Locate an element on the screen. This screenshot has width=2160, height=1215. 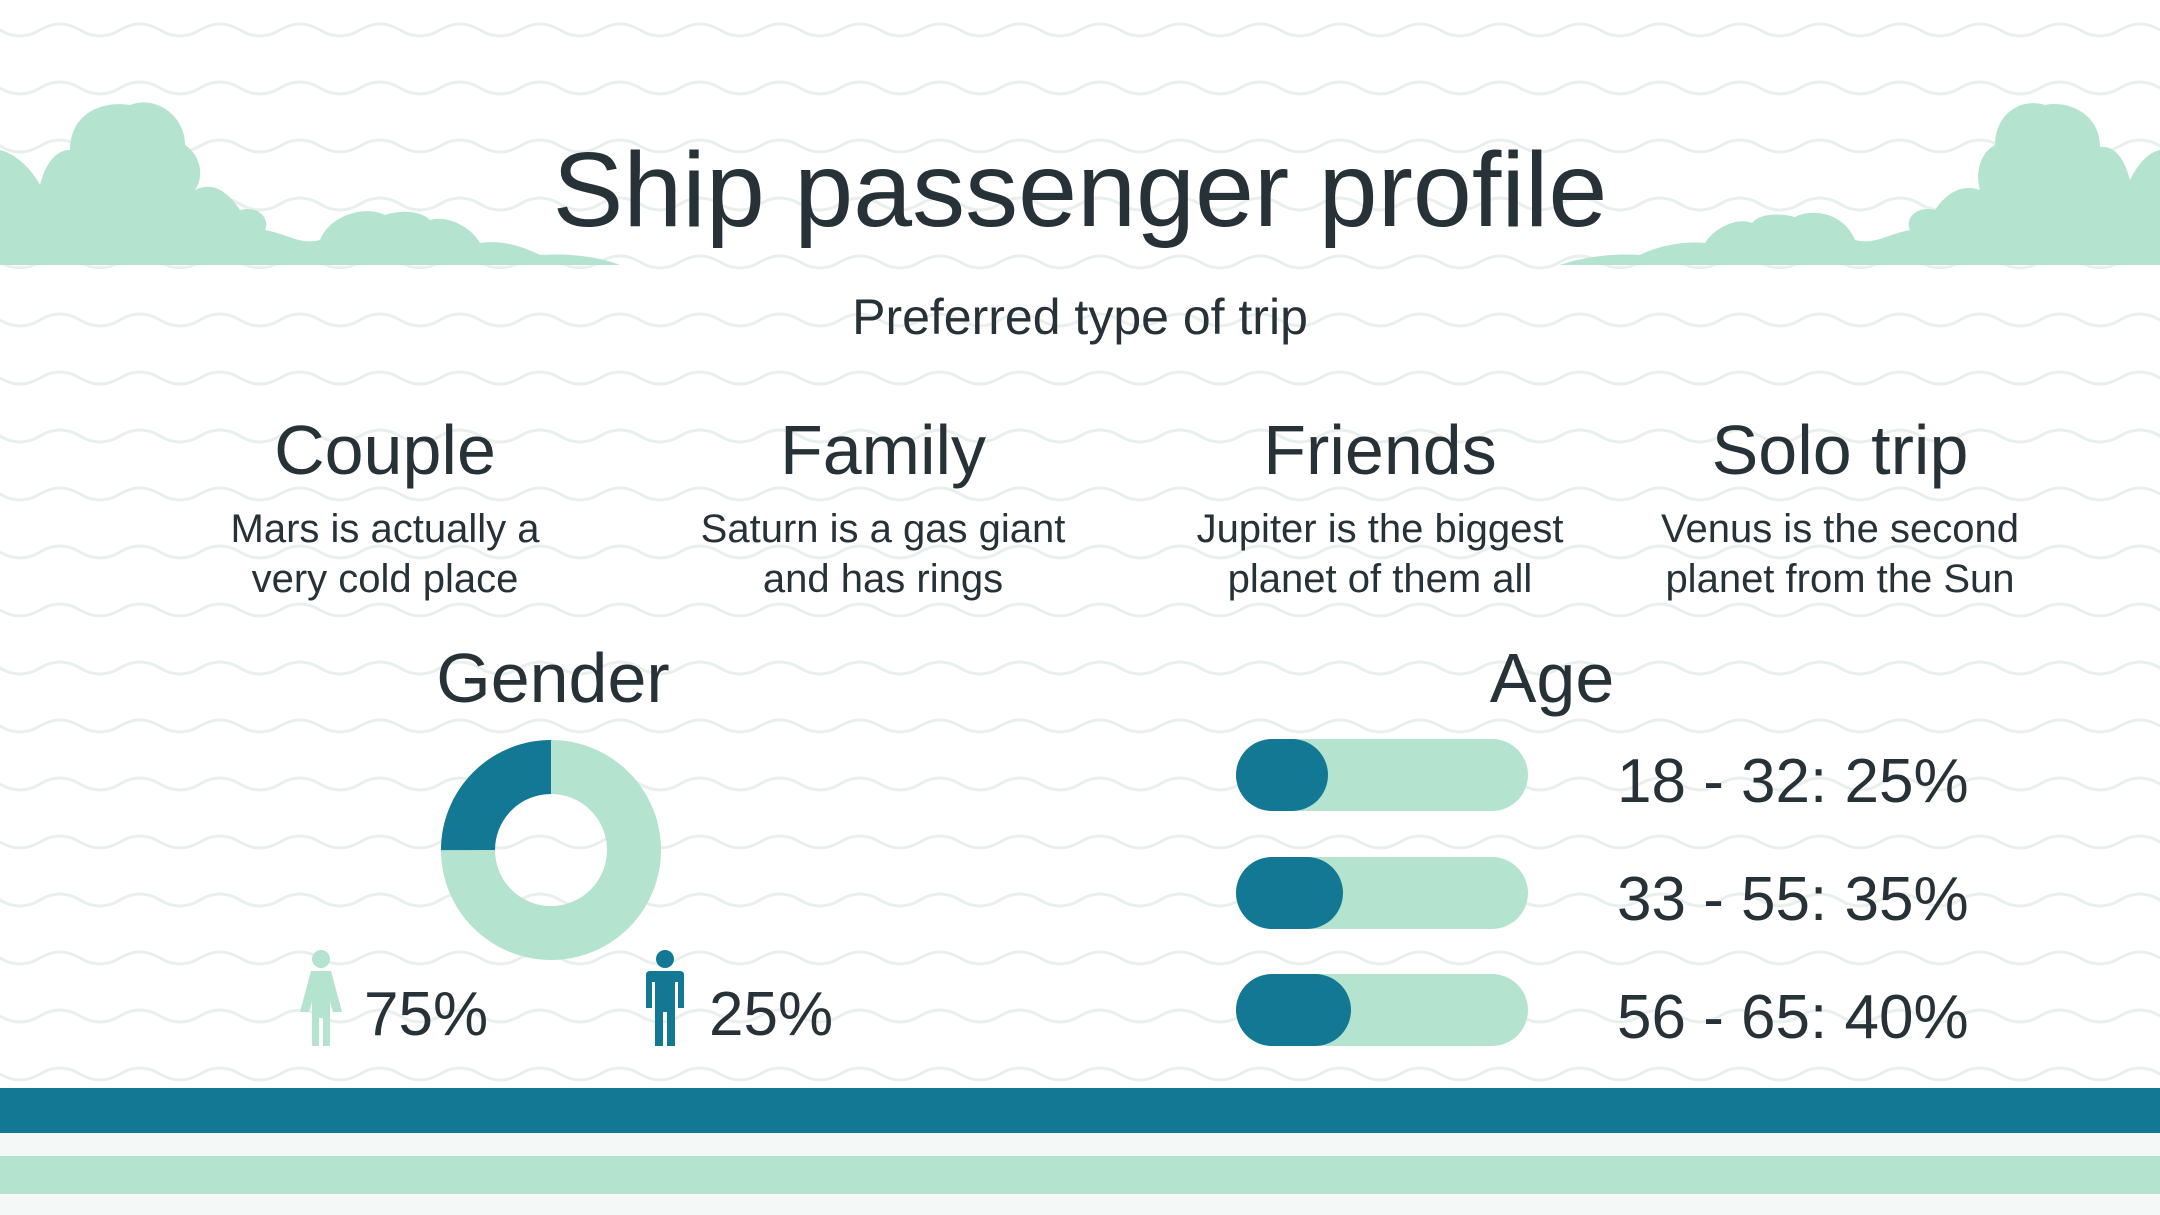
gender-donut-chart is located at coordinates (551, 850).